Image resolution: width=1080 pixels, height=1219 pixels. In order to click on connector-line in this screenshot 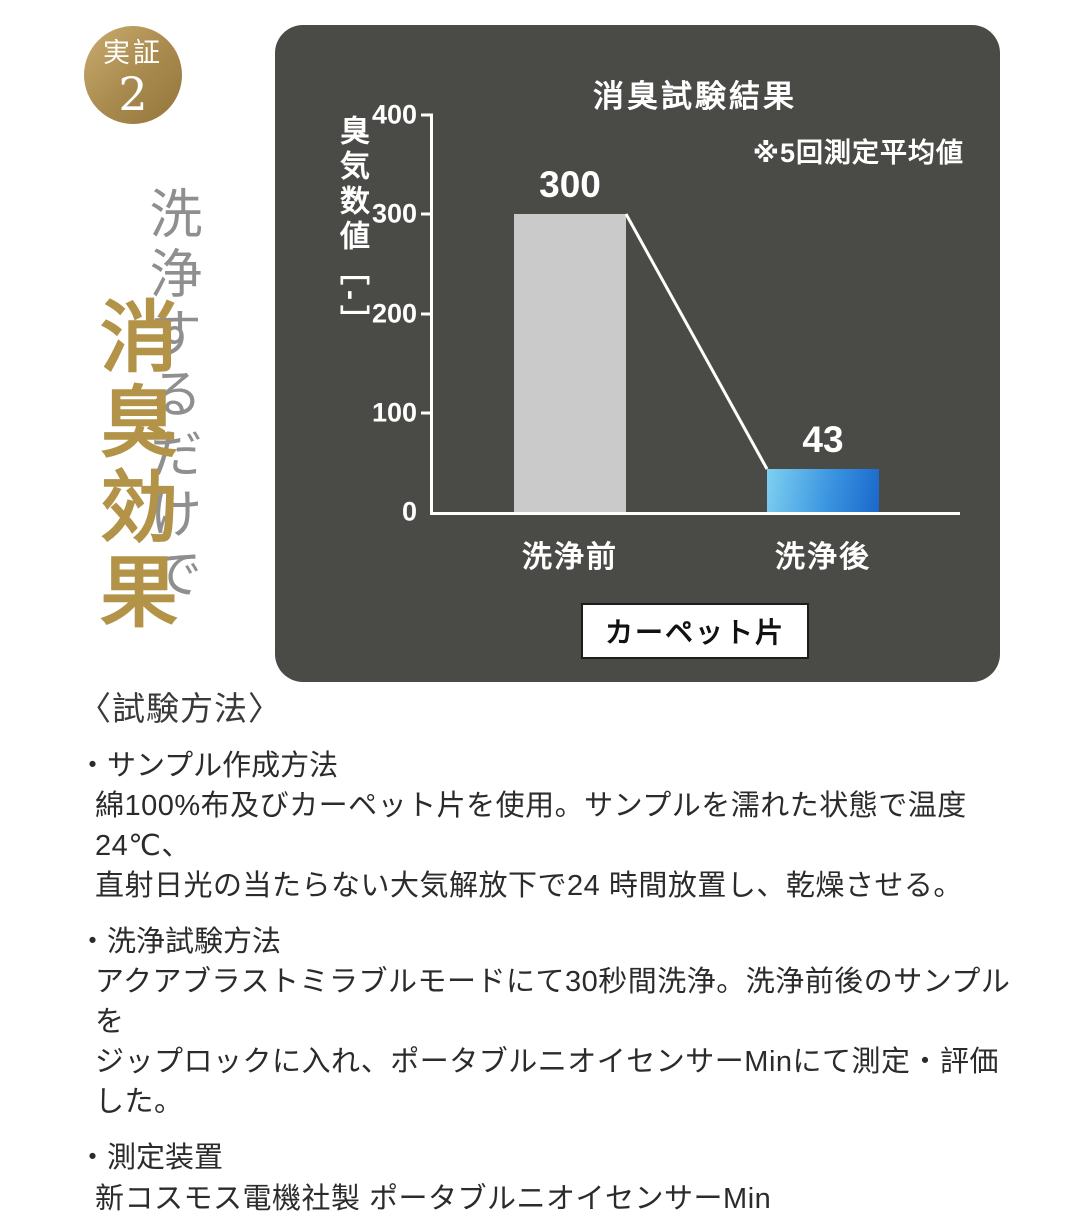, I will do `click(696, 341)`.